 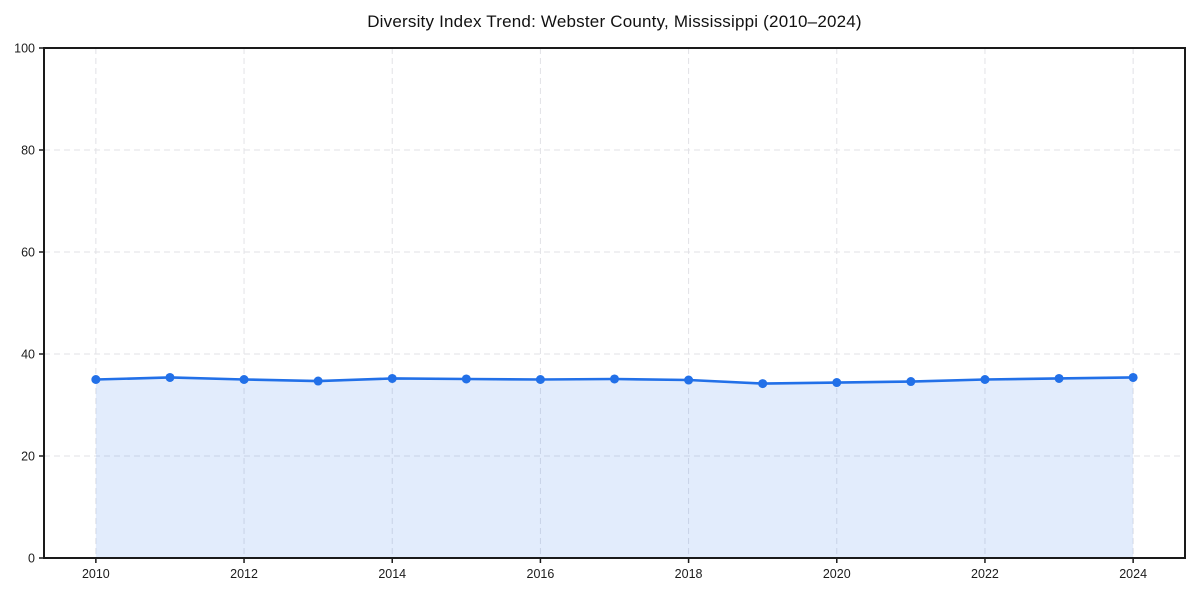 What do you see at coordinates (1133, 574) in the screenshot?
I see `x-tick-label: 2024` at bounding box center [1133, 574].